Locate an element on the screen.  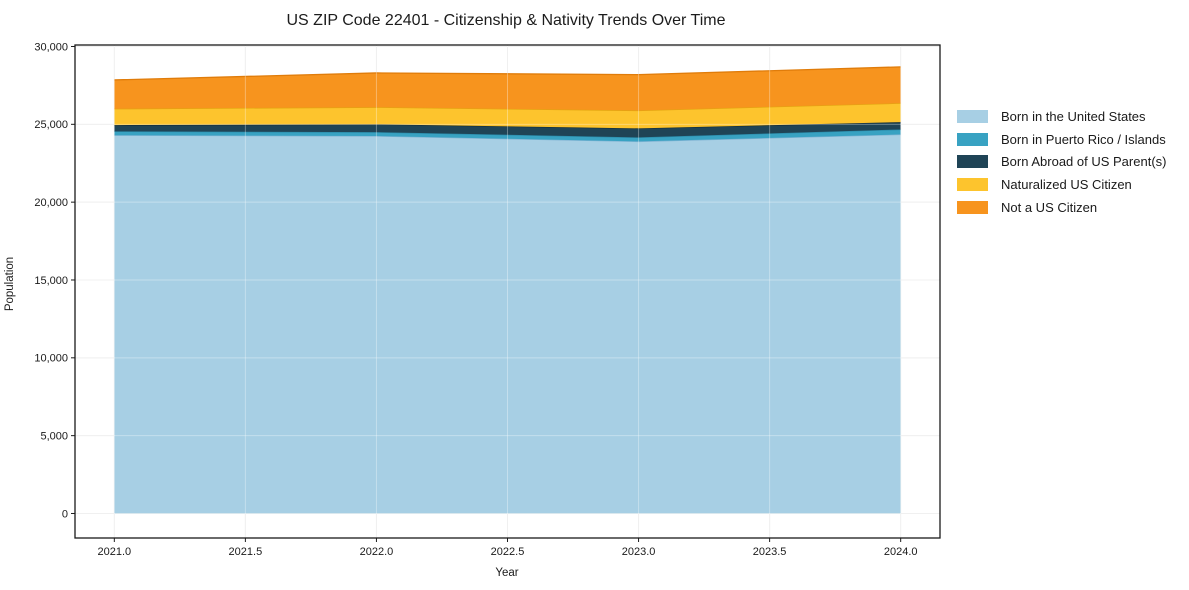
legend-item-4: Not a US Citizen is located at coordinates (1061, 207).